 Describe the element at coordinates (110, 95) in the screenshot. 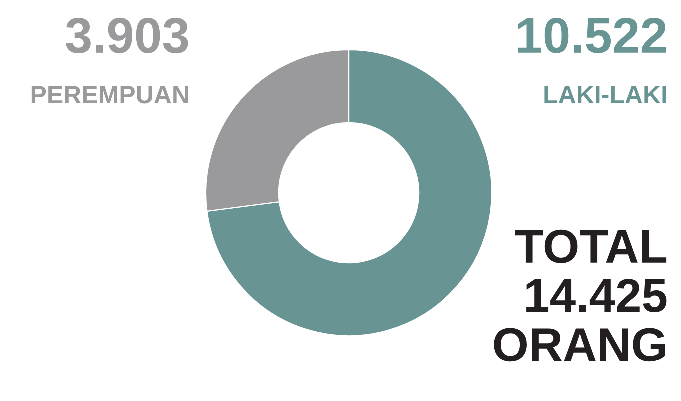

I see `slice-label: PEREMPUAN` at that location.